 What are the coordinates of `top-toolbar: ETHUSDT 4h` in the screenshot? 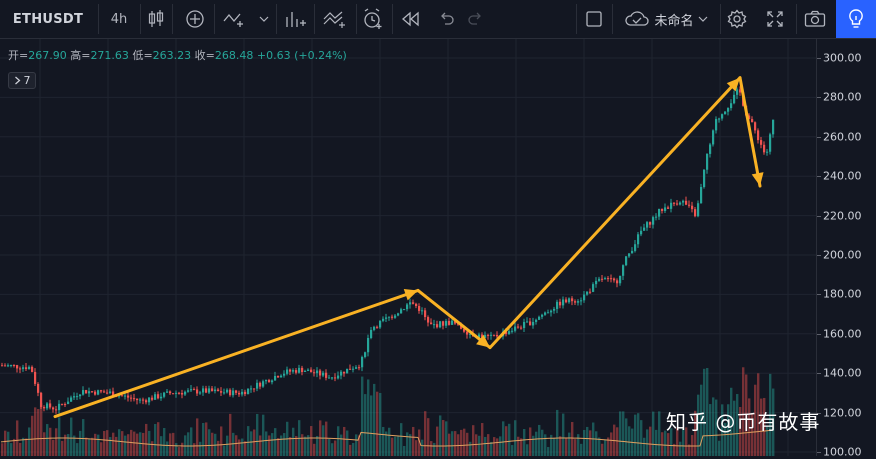 It's located at (438, 19).